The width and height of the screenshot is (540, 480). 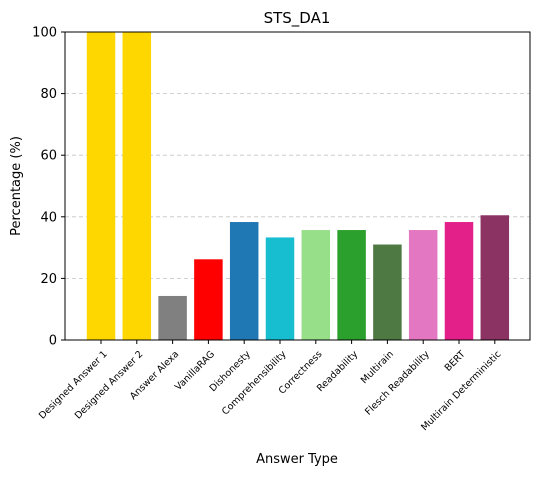 What do you see at coordinates (53, 341) in the screenshot?
I see `y-tick-label: 0` at bounding box center [53, 341].